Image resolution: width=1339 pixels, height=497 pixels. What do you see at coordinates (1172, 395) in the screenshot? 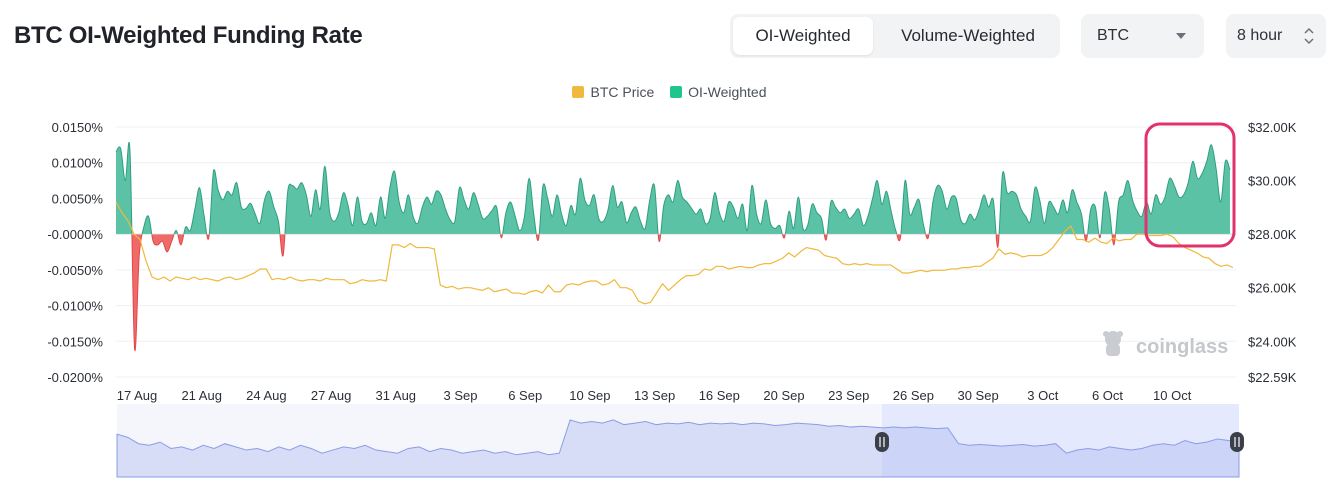
I see `x-tick-label: 10 Oct` at bounding box center [1172, 395].